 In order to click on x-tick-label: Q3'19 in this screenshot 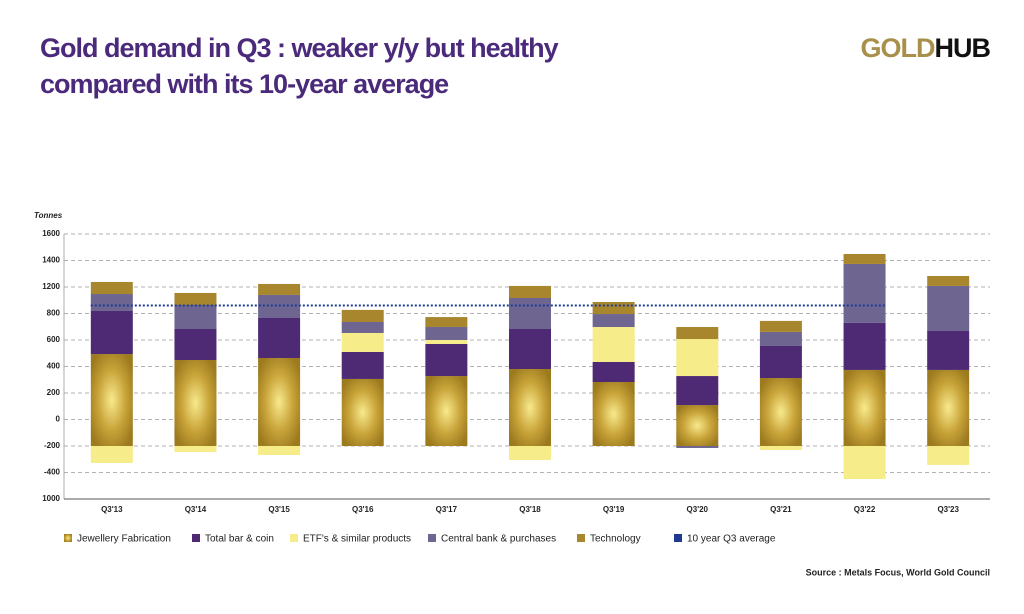, I will do `click(614, 509)`.